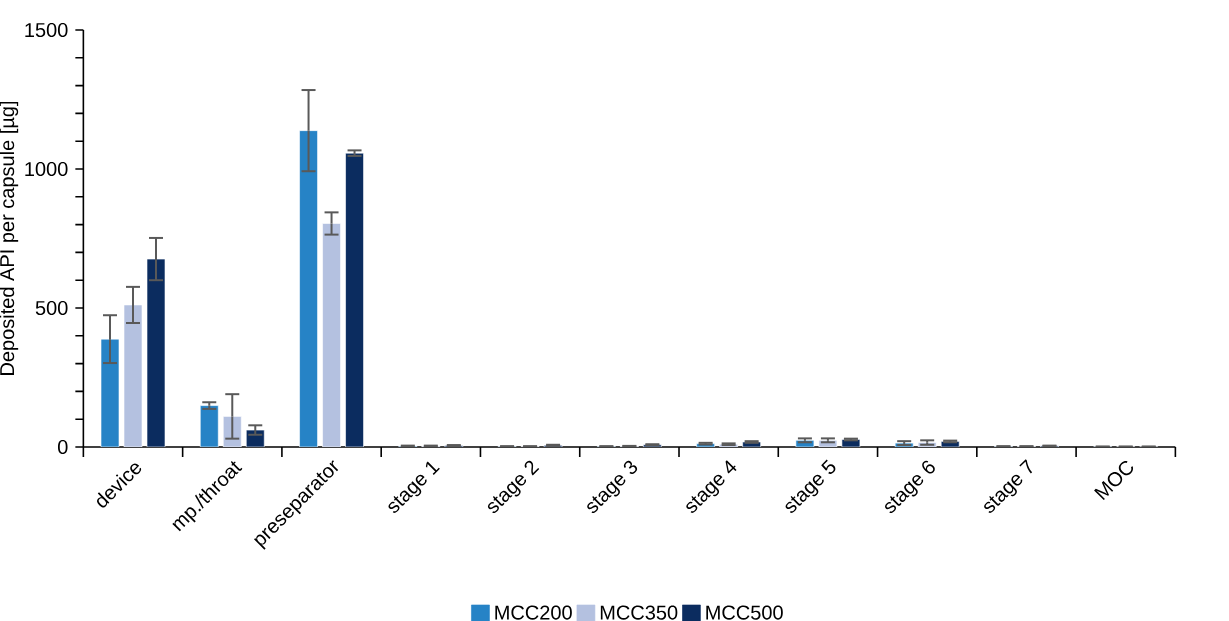 The image size is (1229, 621). I want to click on y-tick-label: 1500, so click(46, 30).